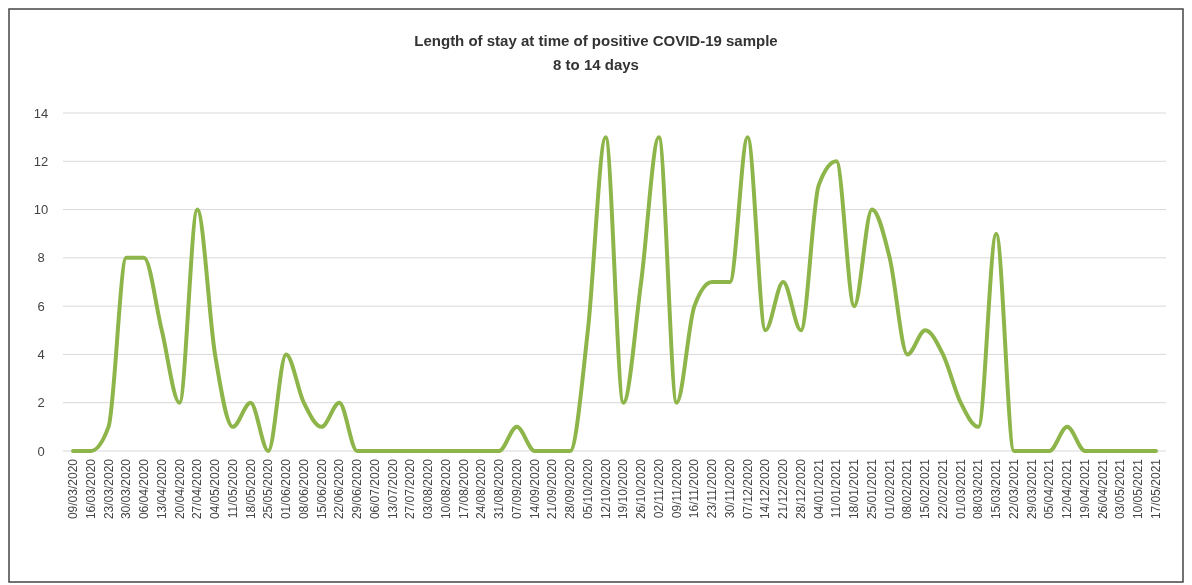 The height and width of the screenshot is (585, 1192). What do you see at coordinates (641, 489) in the screenshot?
I see `x-tick-label: 26/10/2020` at bounding box center [641, 489].